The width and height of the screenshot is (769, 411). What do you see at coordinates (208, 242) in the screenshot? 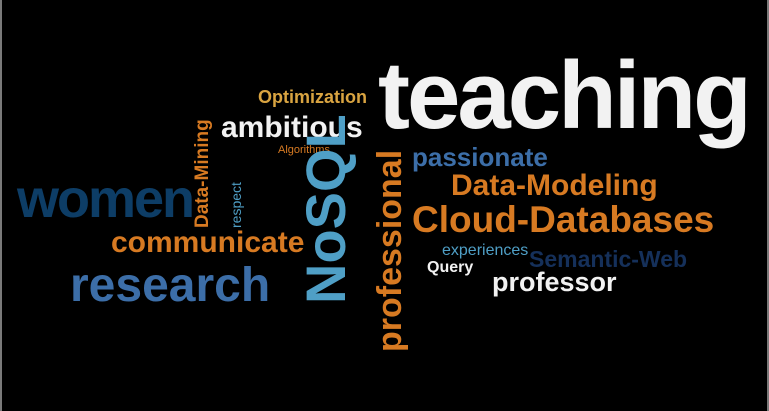
I see `word-communicate: communicate` at bounding box center [208, 242].